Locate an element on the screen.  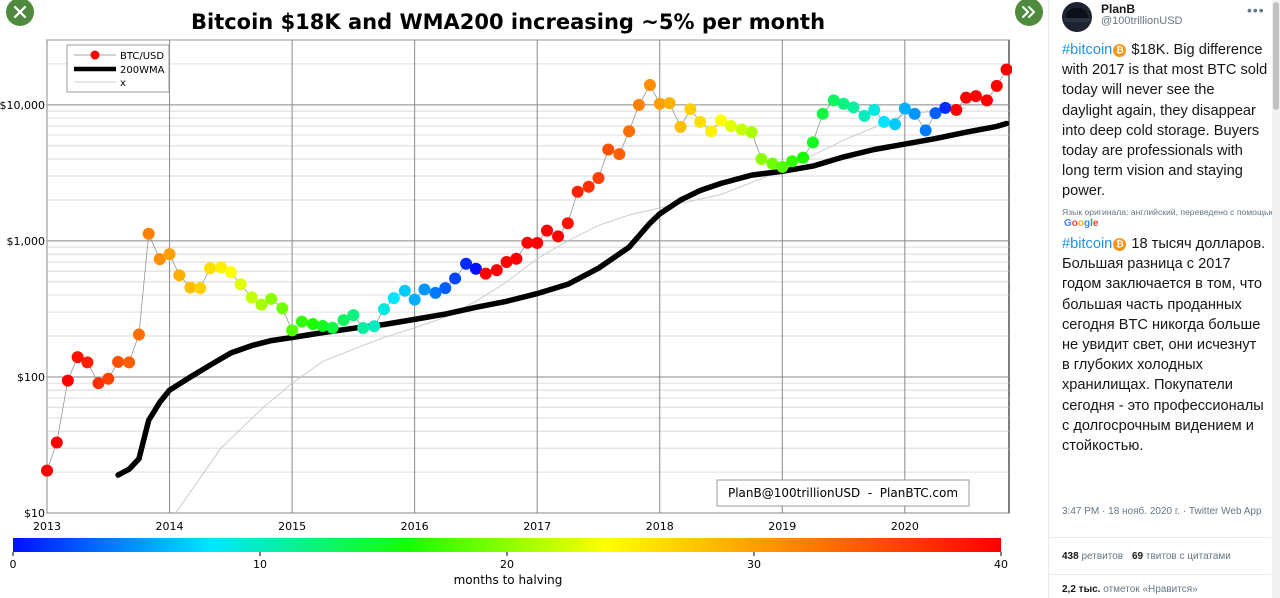
more-icon: ••• is located at coordinates (1256, 10).